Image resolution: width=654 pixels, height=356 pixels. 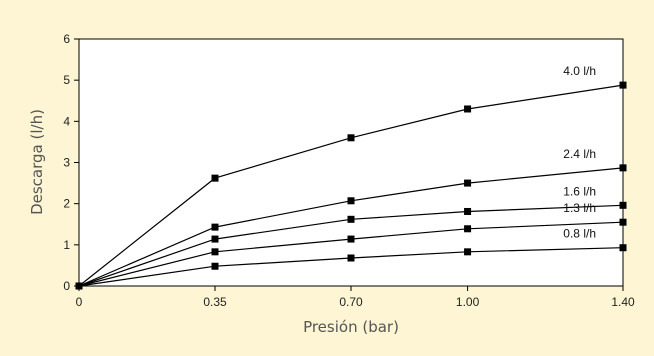 What do you see at coordinates (66, 286) in the screenshot?
I see `y-tick-label: 0` at bounding box center [66, 286].